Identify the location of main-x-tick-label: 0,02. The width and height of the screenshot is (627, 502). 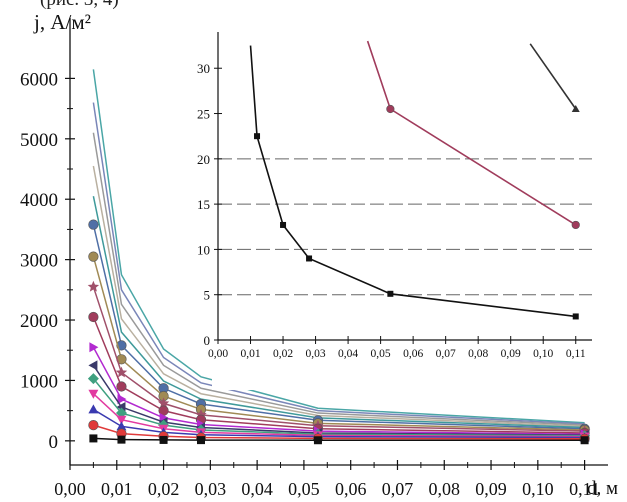
(164, 489).